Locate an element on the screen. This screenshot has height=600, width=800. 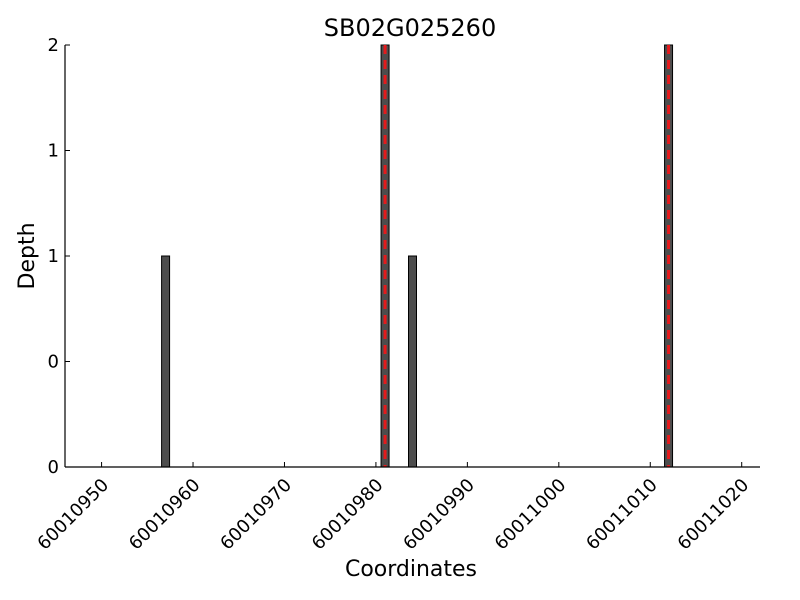
x-tick-label: 60010970 is located at coordinates (256, 515).